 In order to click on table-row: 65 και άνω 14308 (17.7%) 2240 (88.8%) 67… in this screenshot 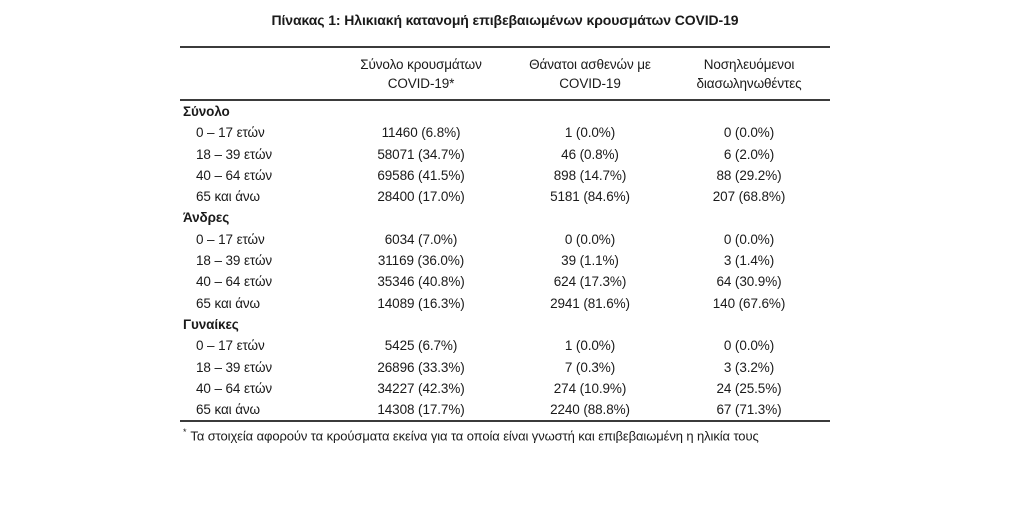, I will do `click(505, 410)`.